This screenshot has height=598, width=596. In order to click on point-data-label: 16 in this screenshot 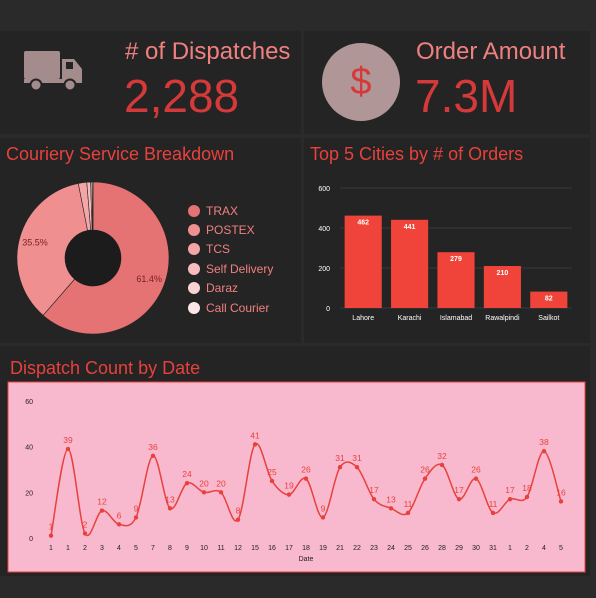, I will do `click(561, 492)`.